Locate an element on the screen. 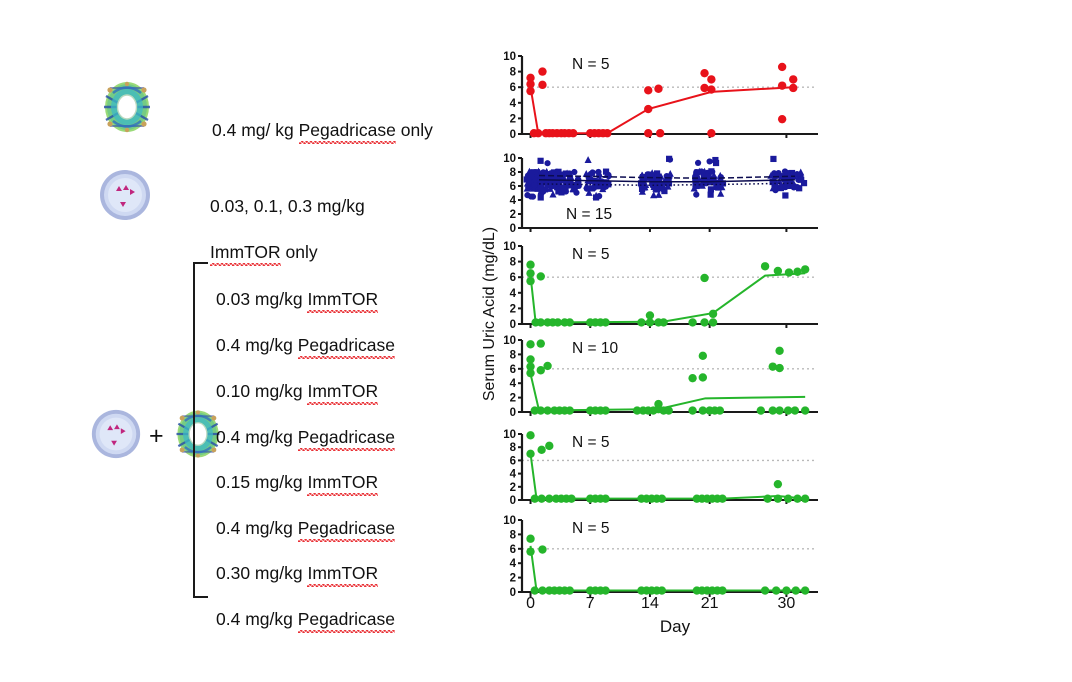  x-axis-title: Day is located at coordinates (675, 626).